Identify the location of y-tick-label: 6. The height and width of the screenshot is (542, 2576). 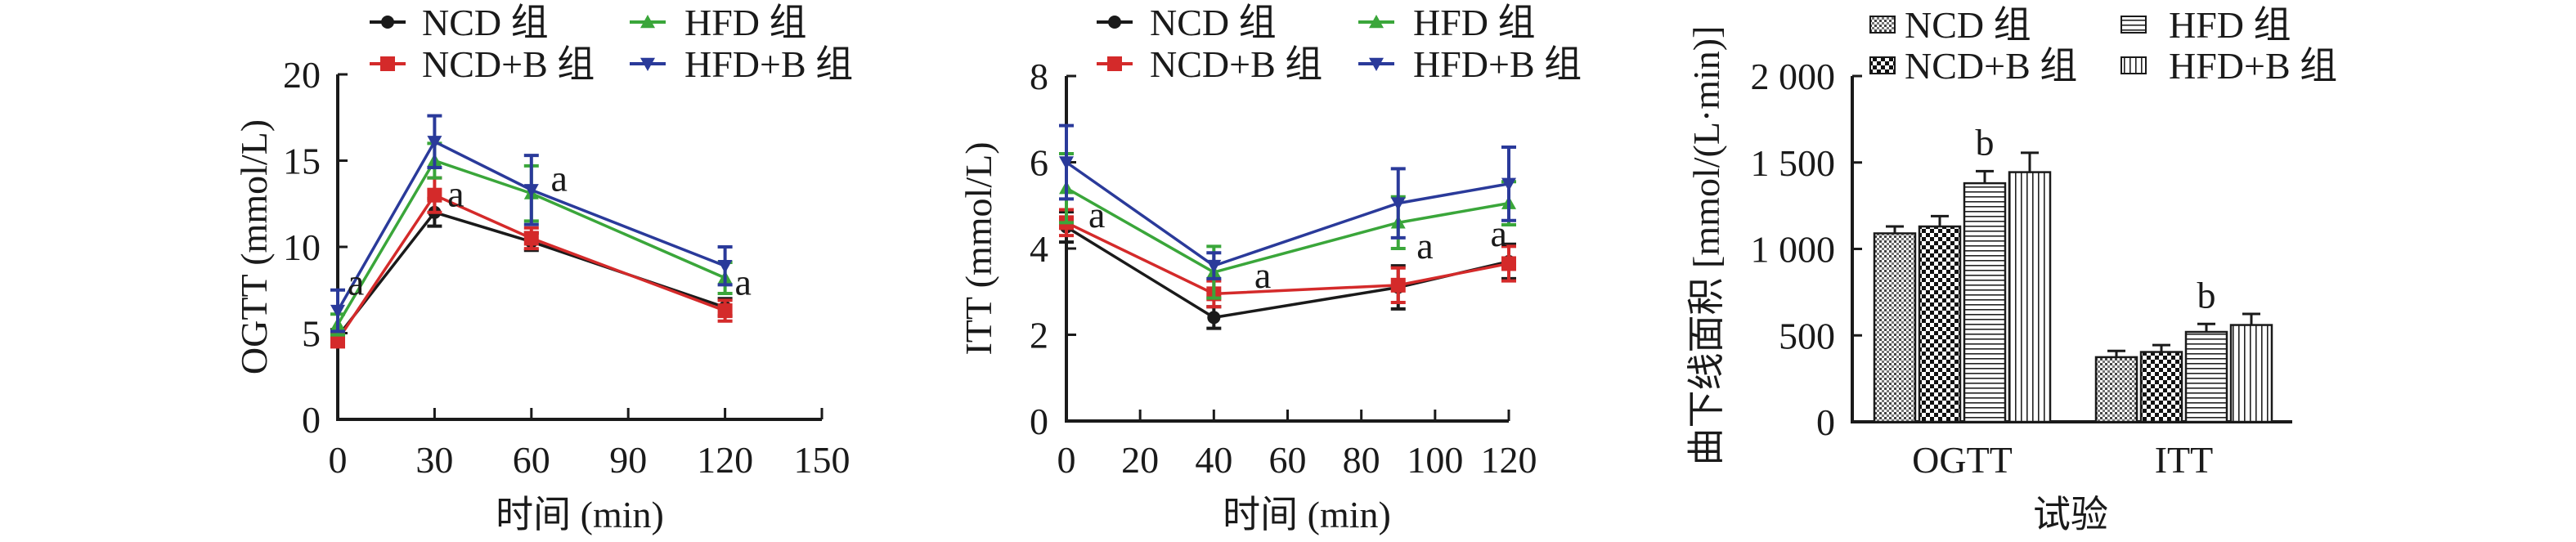
(1039, 163).